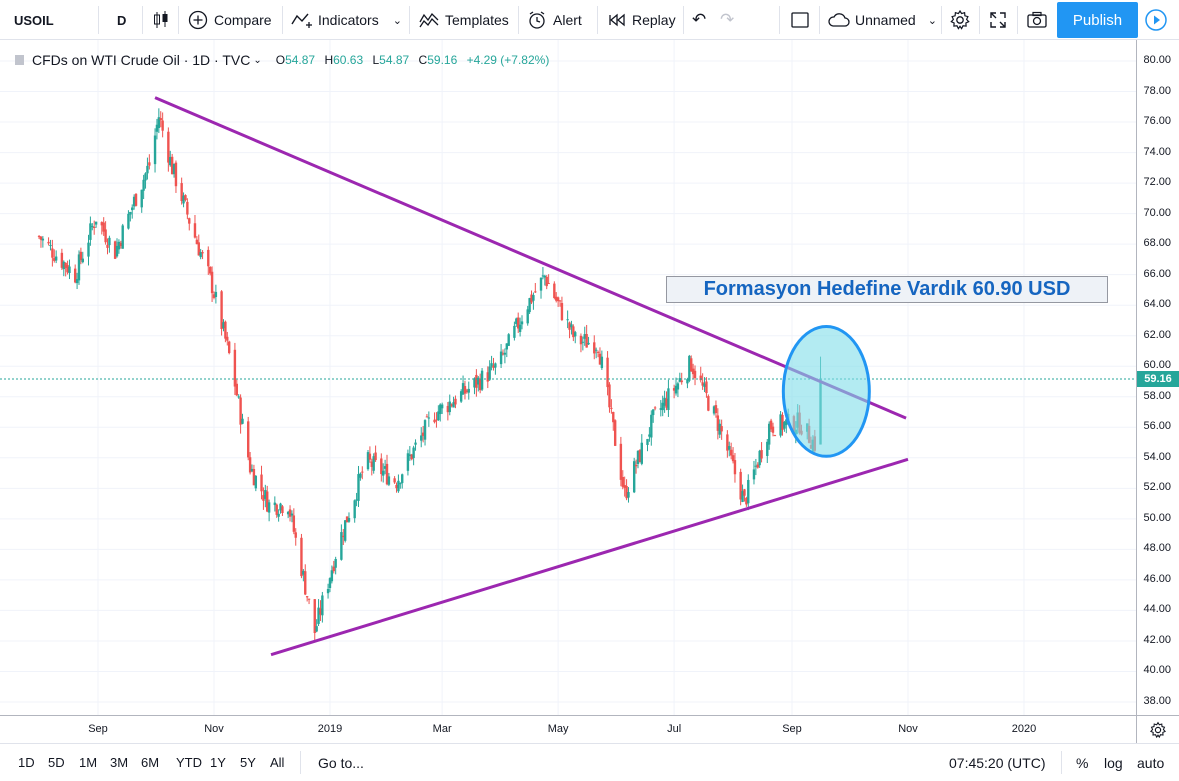 The width and height of the screenshot is (1179, 781). I want to click on interval-button: D, so click(122, 20).